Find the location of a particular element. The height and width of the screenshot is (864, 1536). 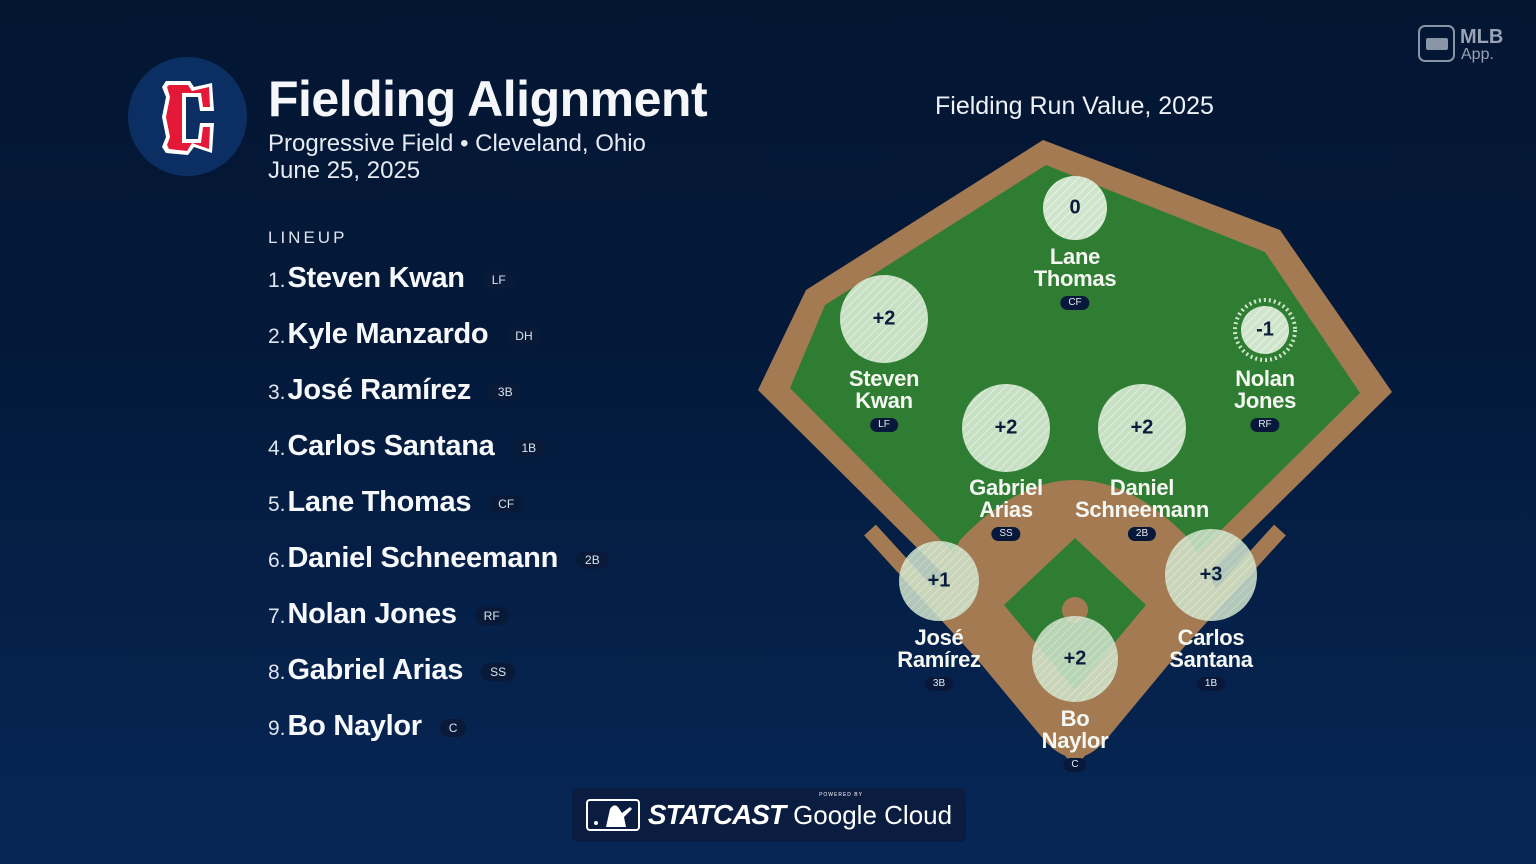

lineup-item: 5. Lane Thomas CF is located at coordinates (396, 502).